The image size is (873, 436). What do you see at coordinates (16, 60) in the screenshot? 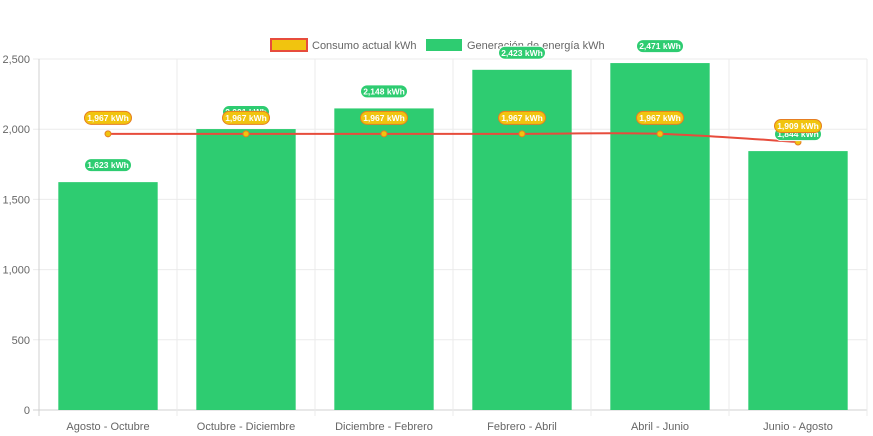
I see `y-tick-label: 2,500` at bounding box center [16, 60].